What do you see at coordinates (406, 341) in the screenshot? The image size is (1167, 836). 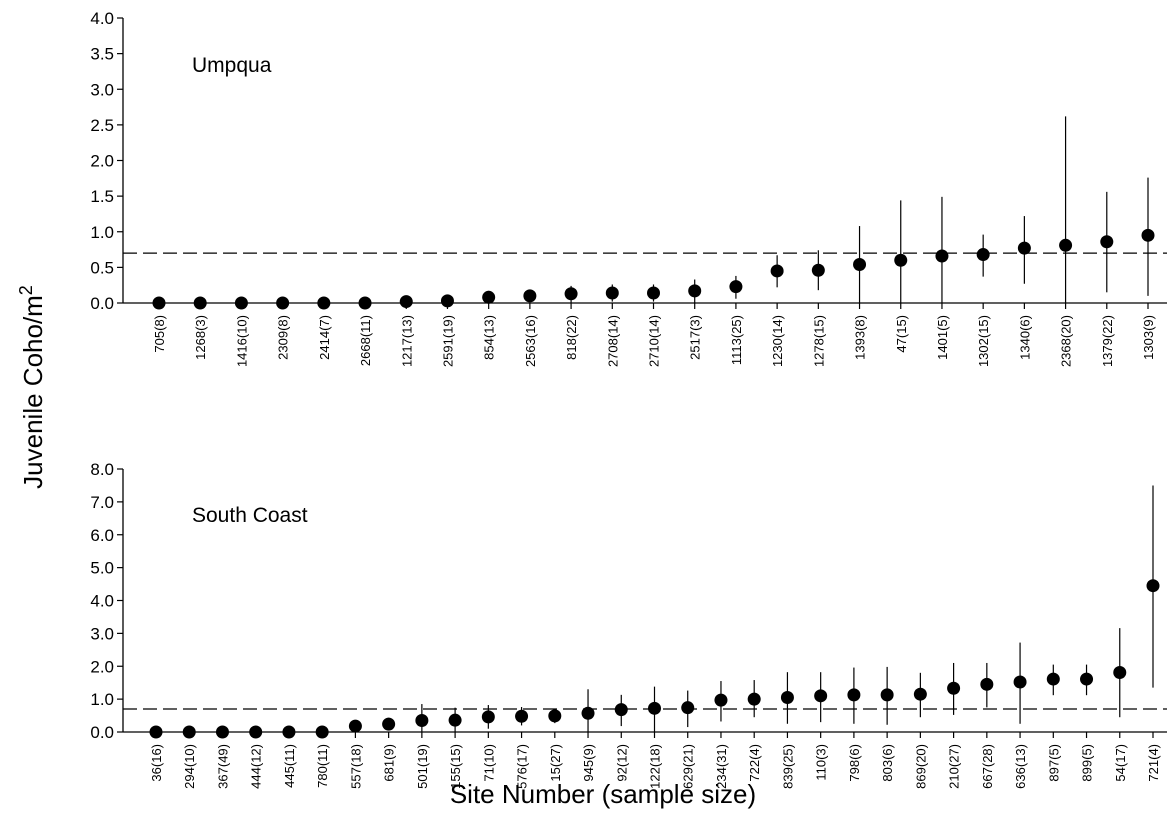 I see `x-tick-label: 1217(13)` at bounding box center [406, 341].